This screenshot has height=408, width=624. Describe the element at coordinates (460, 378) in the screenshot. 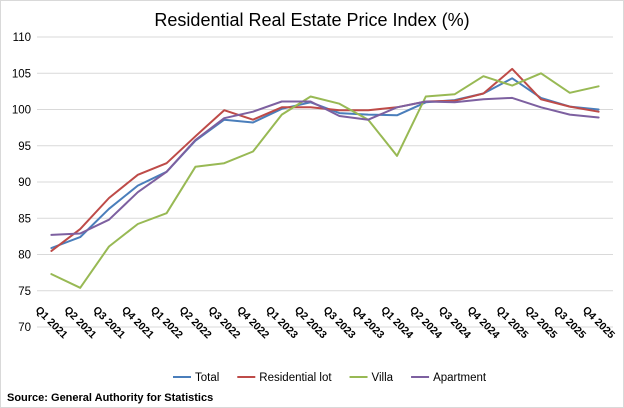

I see `legend-label-apartment: Apartment` at that location.